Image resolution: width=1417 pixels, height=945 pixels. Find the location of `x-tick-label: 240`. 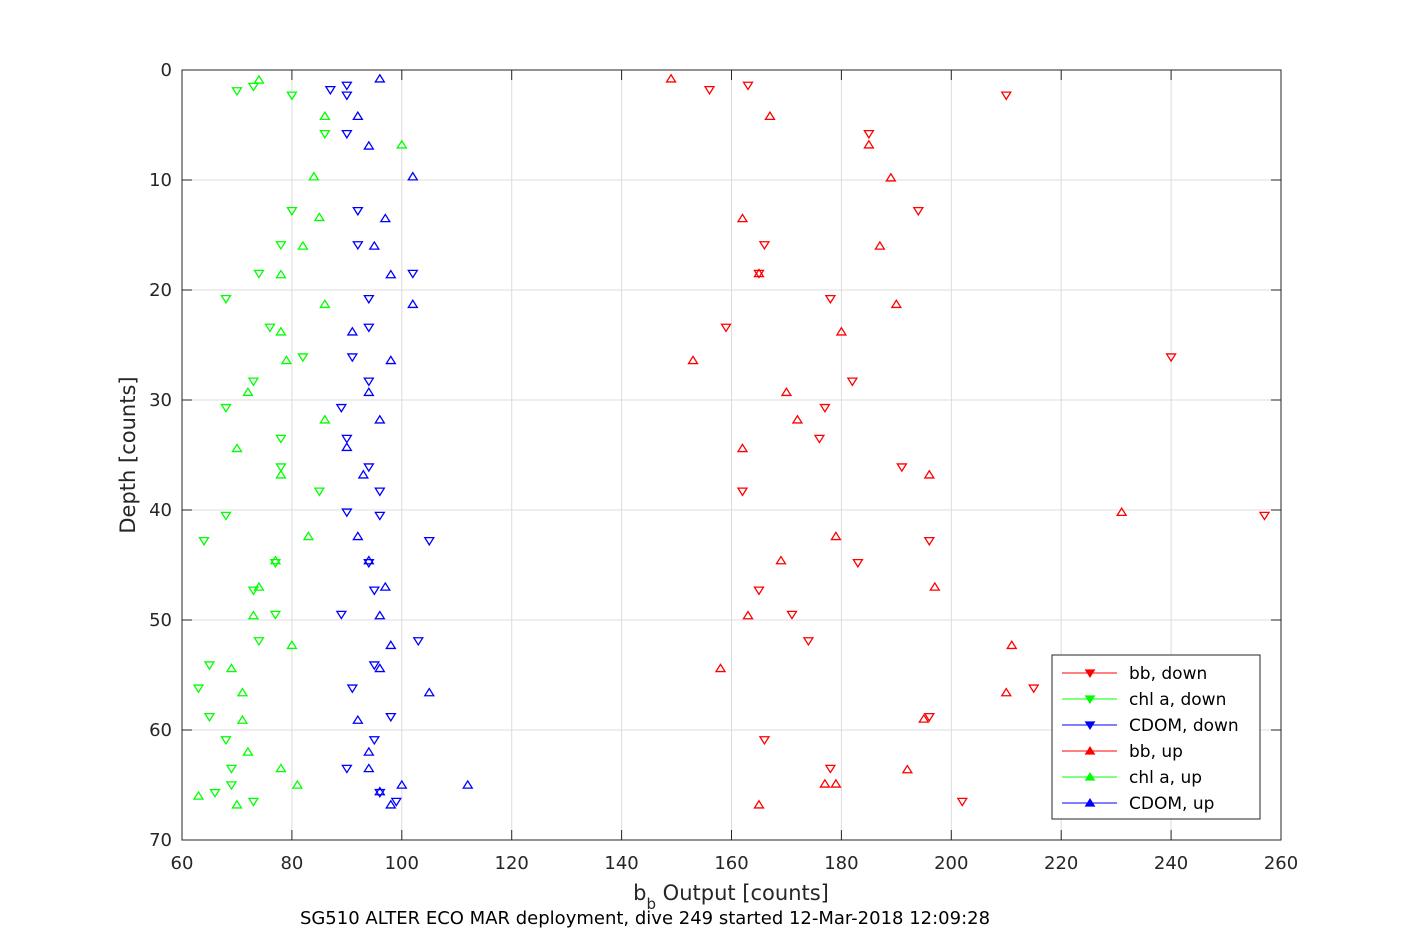

x-tick-label: 240 is located at coordinates (1171, 863).